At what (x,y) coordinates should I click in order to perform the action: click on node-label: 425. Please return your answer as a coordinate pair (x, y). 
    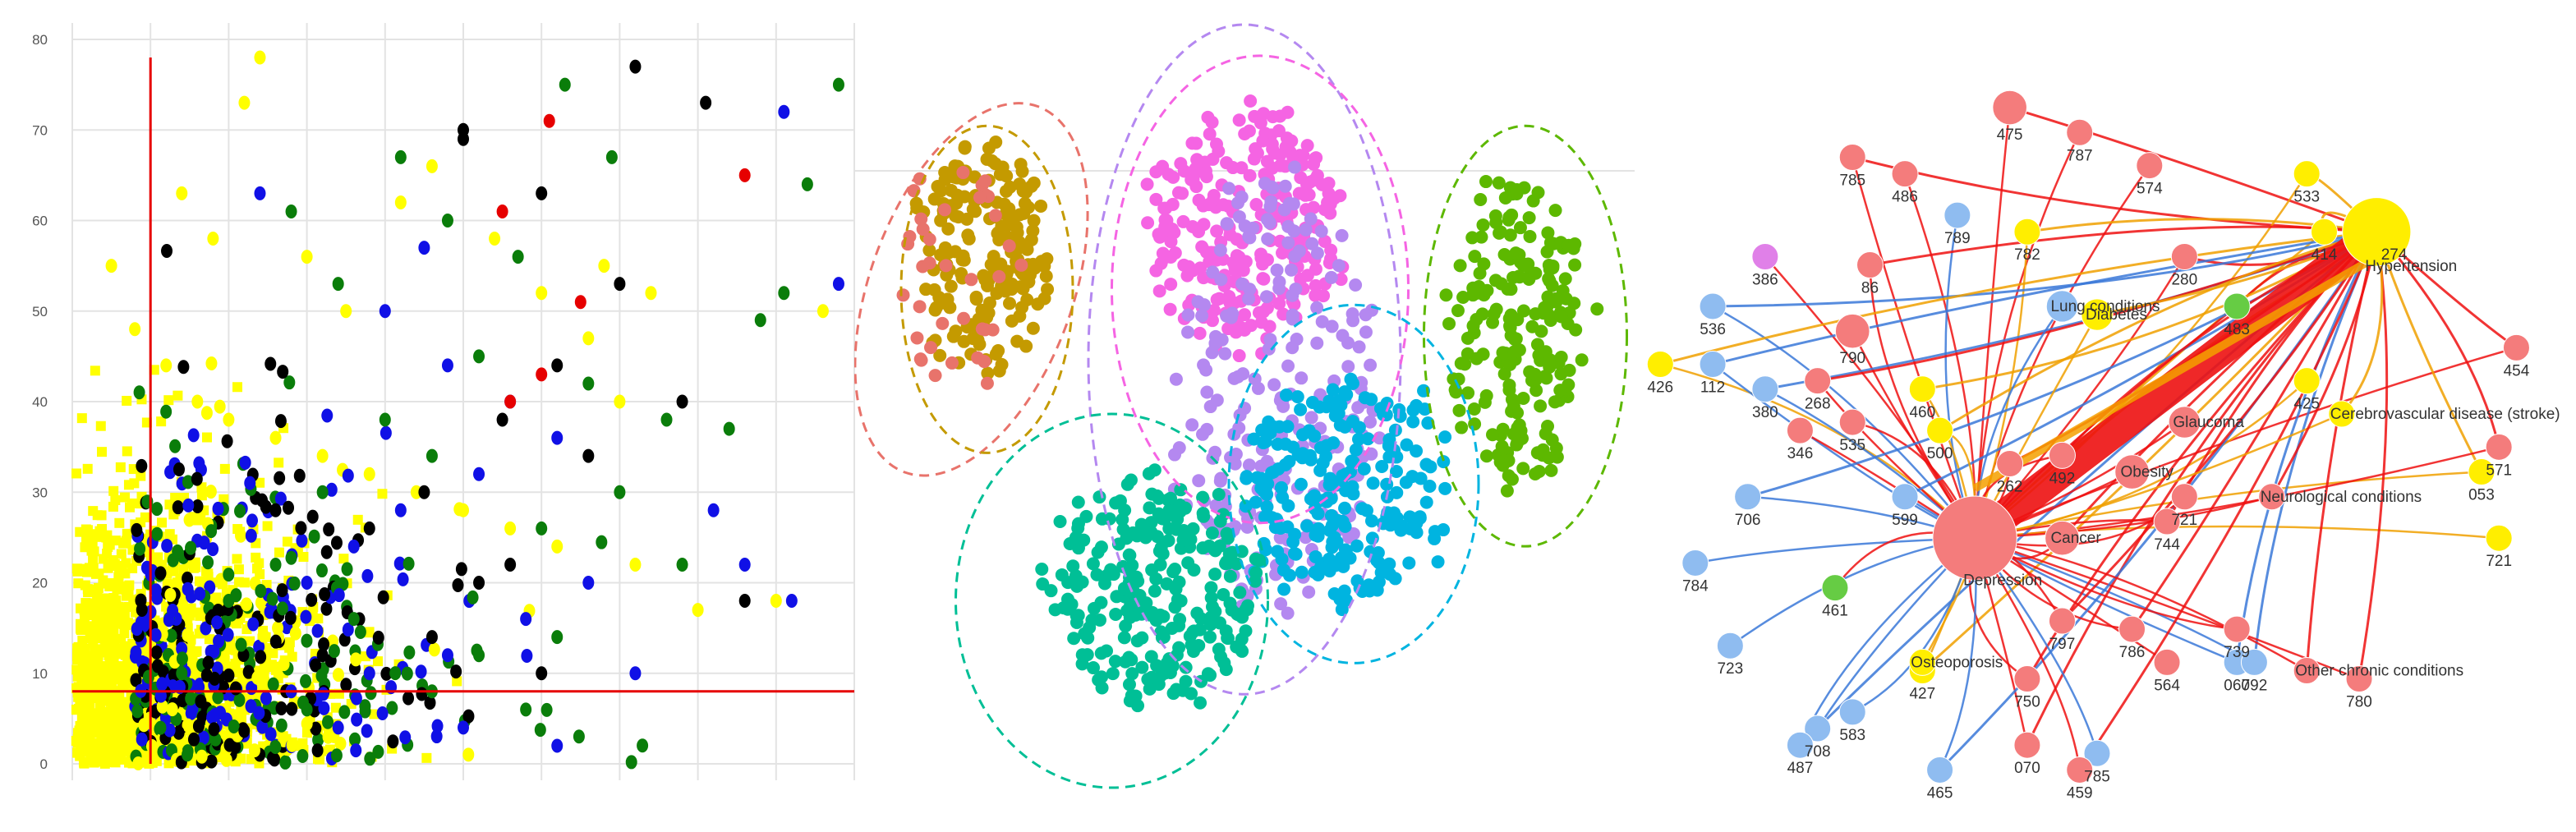
    Looking at the image, I should click on (2306, 404).